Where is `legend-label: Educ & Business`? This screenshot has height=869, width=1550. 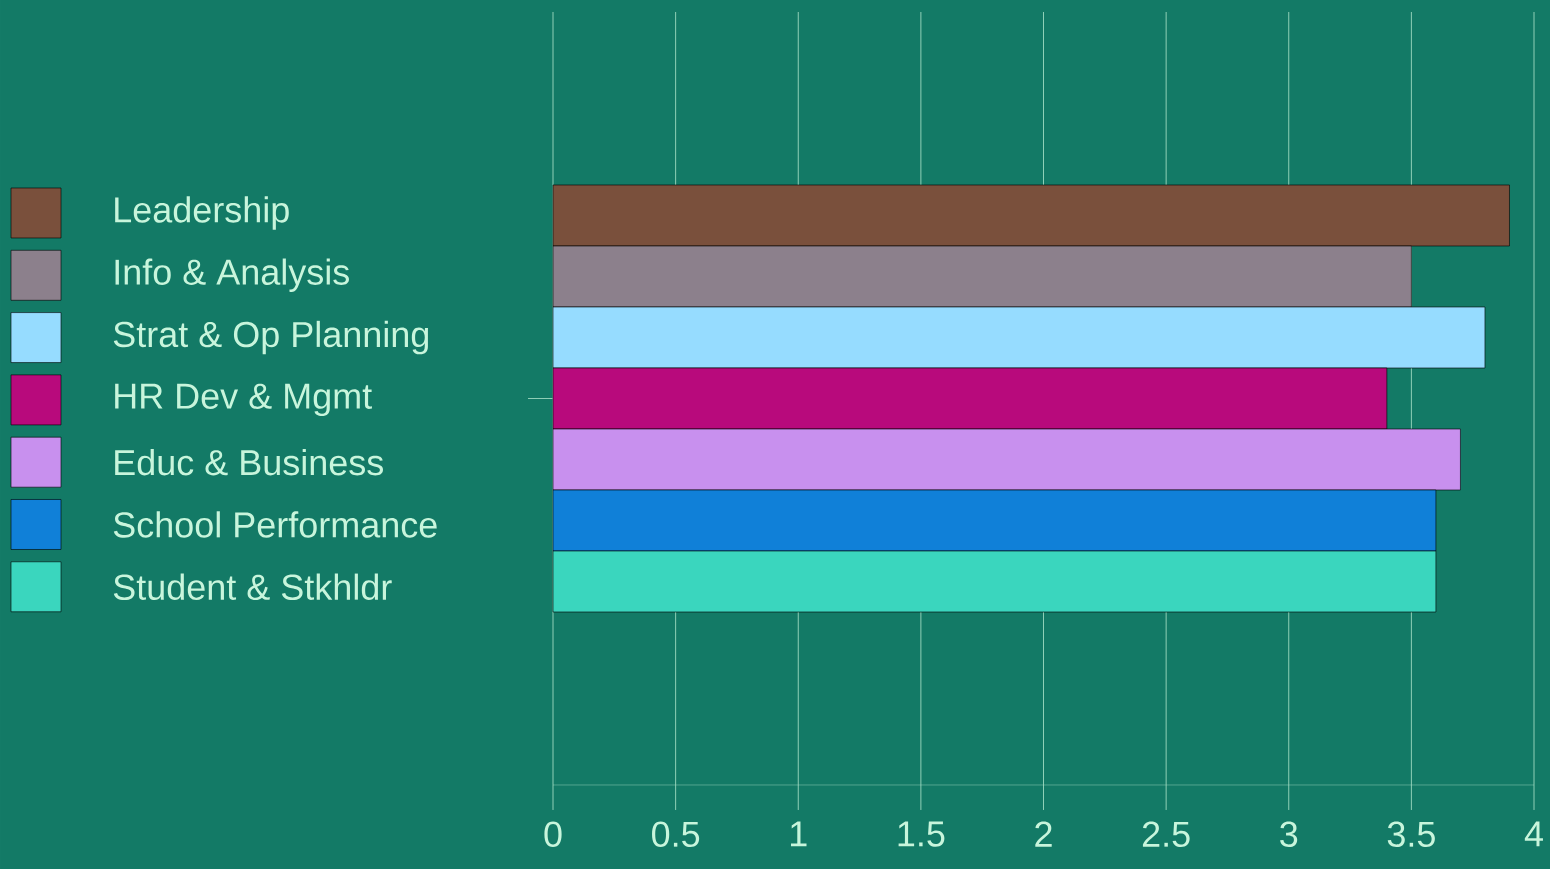
legend-label: Educ & Business is located at coordinates (249, 462).